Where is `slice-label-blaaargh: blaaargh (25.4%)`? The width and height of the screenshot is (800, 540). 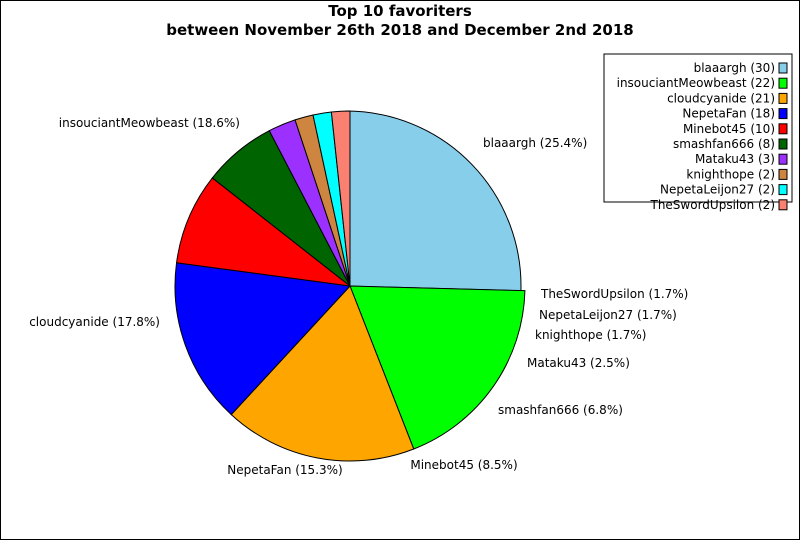 slice-label-blaaargh: blaaargh (25.4%) is located at coordinates (535, 143).